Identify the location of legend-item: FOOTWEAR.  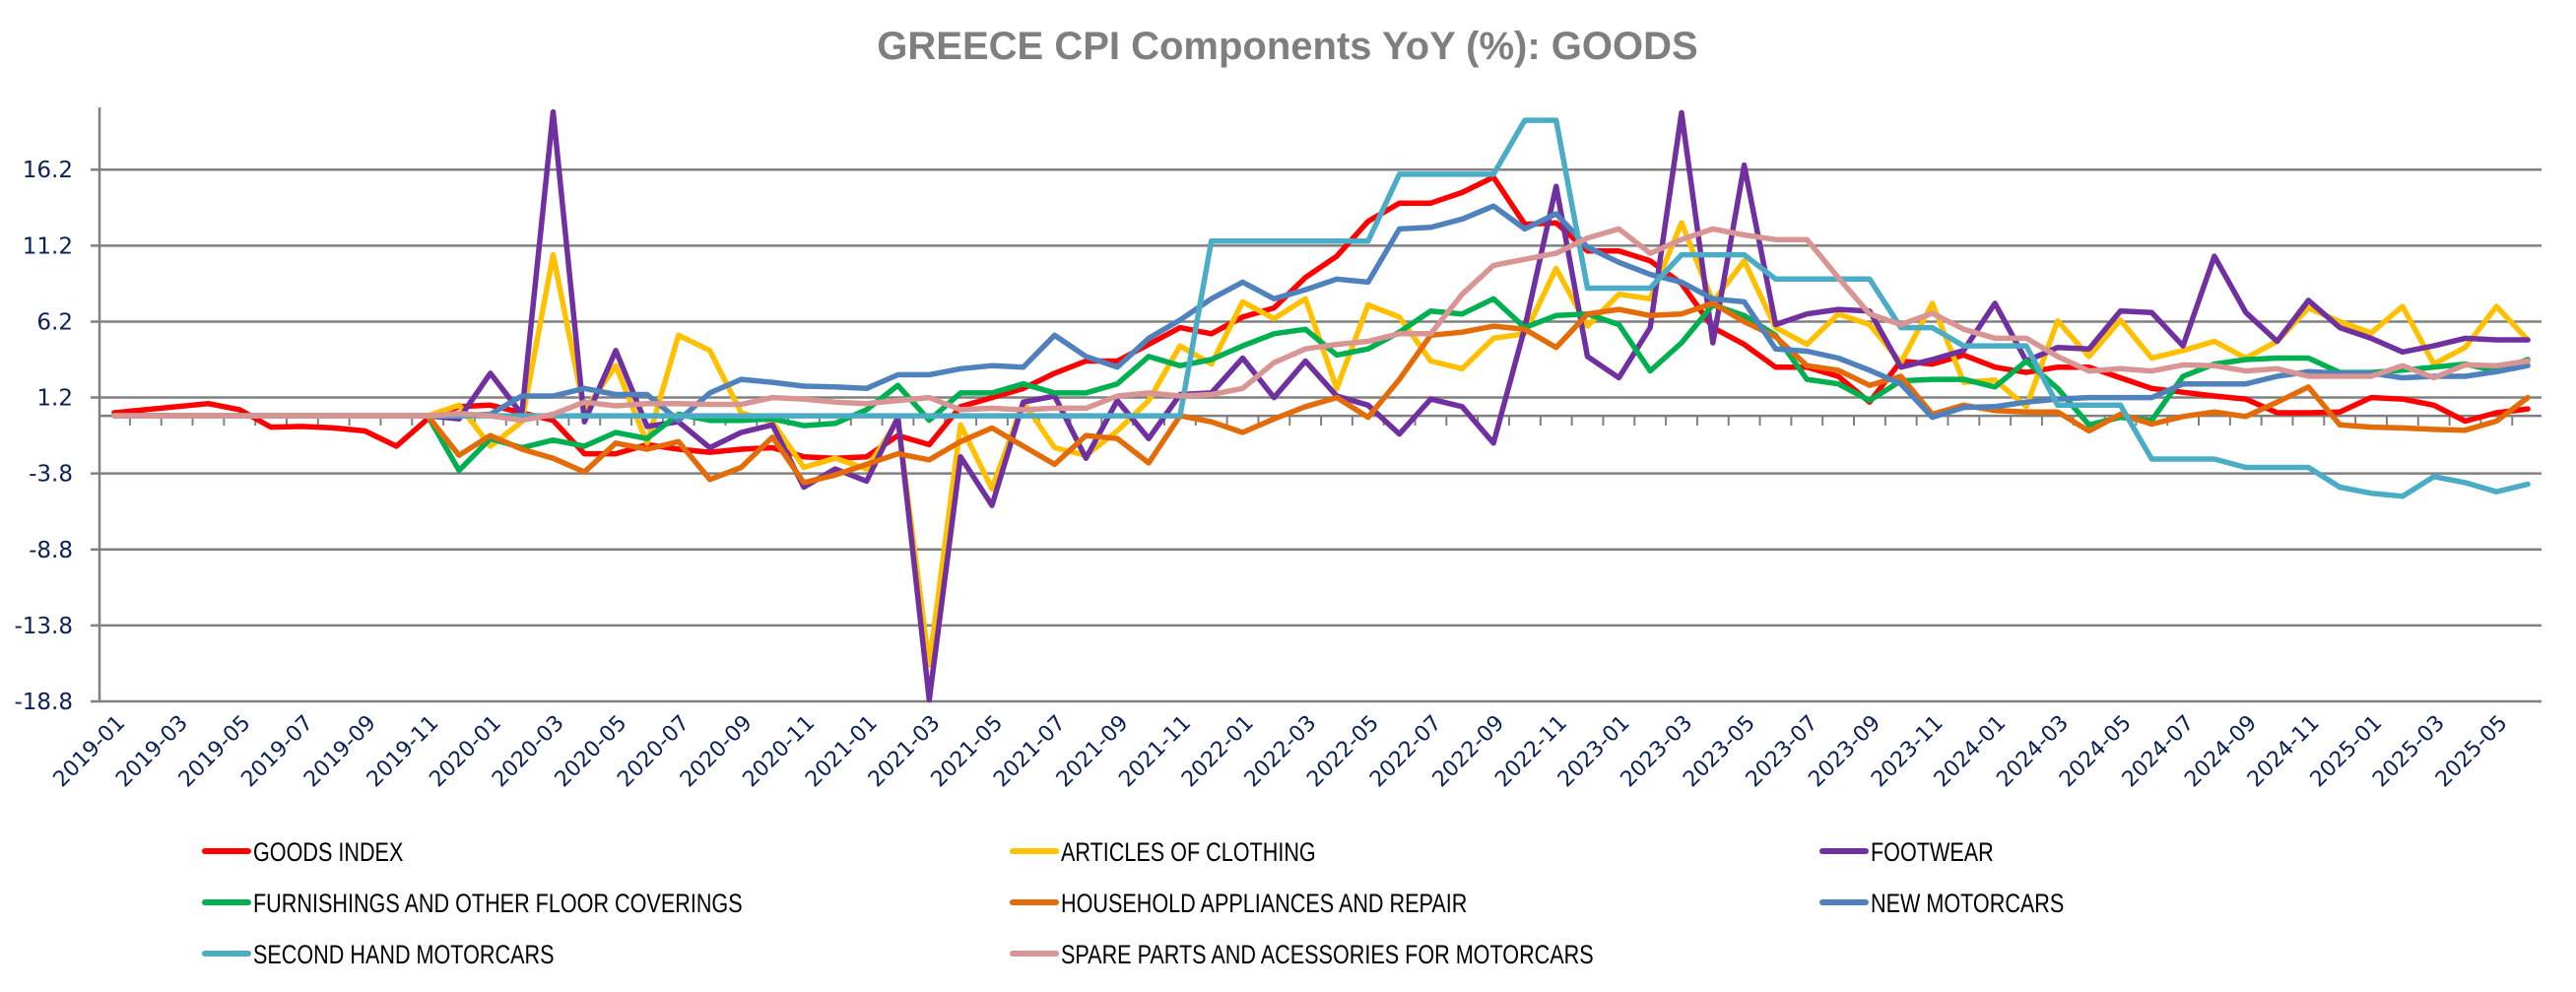
(1907, 853).